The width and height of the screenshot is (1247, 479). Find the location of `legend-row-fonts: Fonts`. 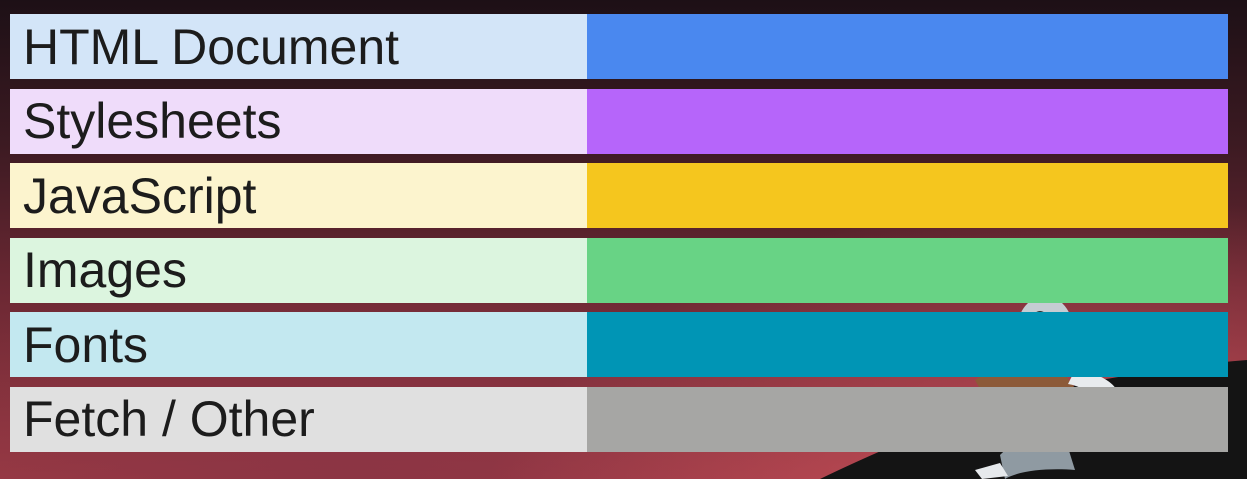

legend-row-fonts: Fonts is located at coordinates (619, 345).